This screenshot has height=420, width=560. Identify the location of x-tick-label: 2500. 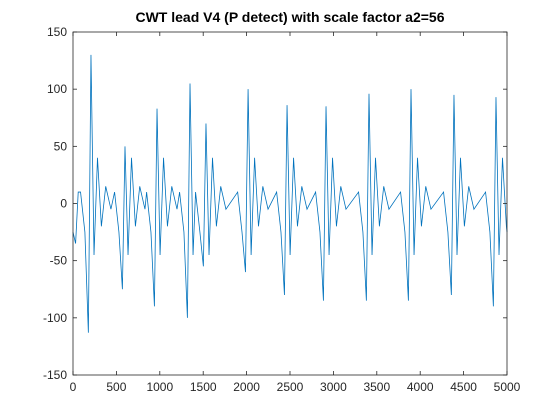
(290, 387).